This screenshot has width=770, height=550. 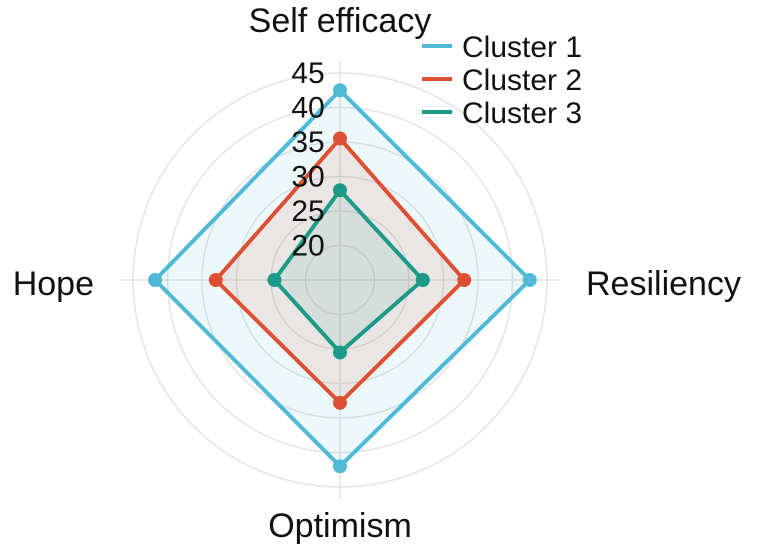 I want to click on radial-tick-label: 35, so click(x=307, y=142).